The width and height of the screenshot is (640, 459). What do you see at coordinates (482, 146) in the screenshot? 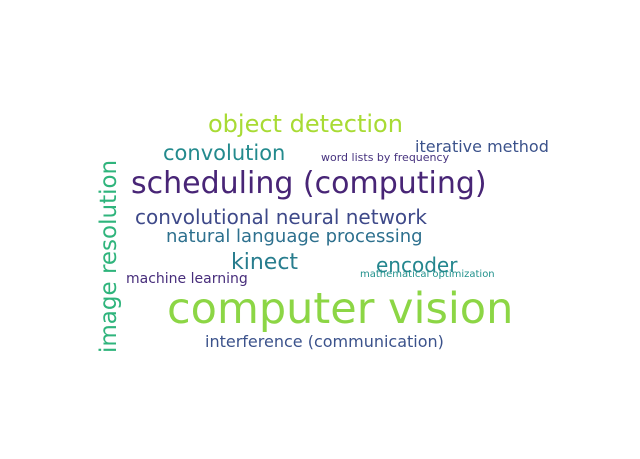
I see `word-iterative-method: iterative method` at bounding box center [482, 146].